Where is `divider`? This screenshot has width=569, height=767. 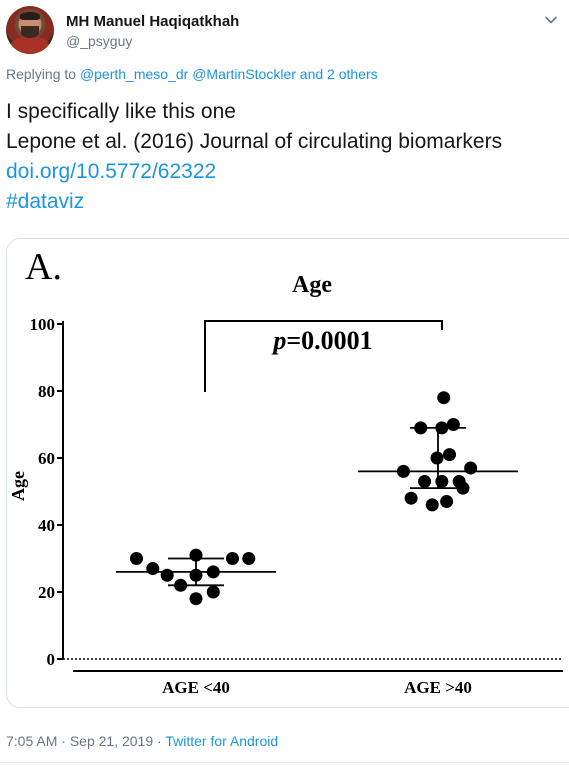
divider is located at coordinates (284, 762).